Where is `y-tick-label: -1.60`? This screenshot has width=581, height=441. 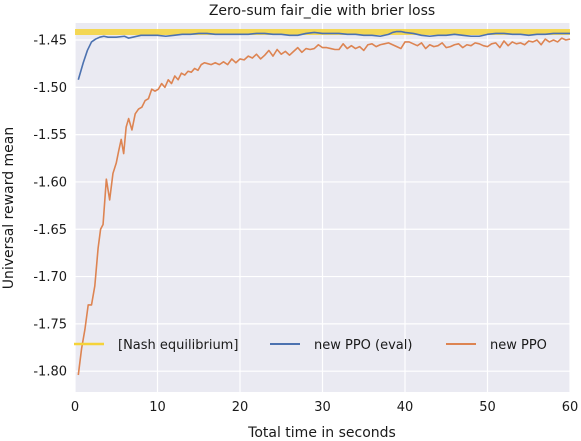
y-tick-label: -1.60 is located at coordinates (50, 182).